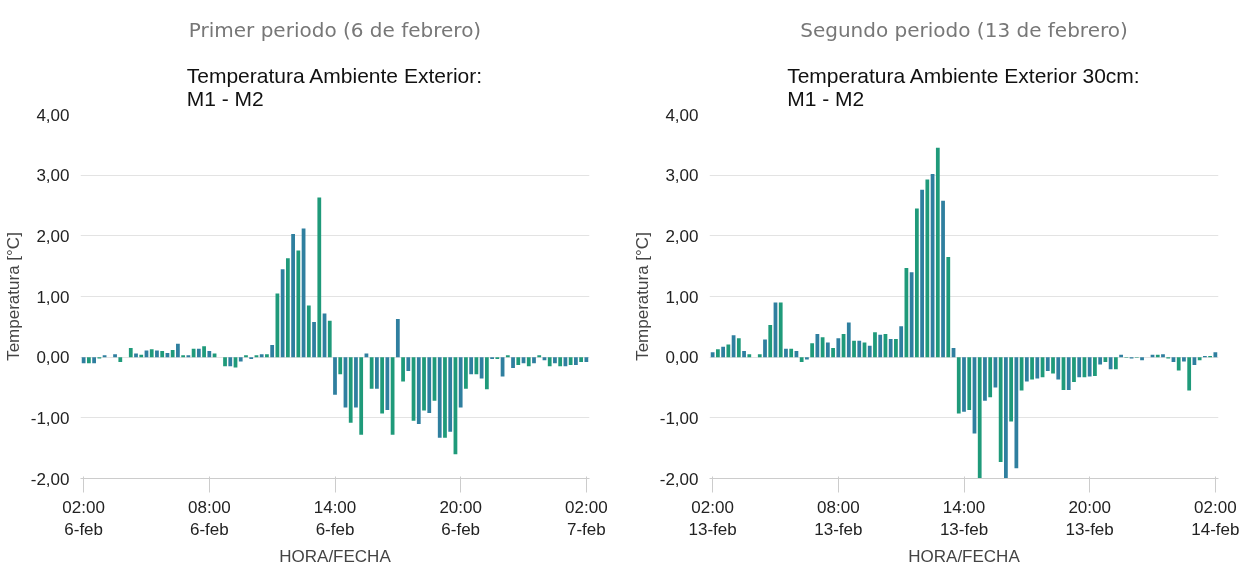 The image size is (1258, 569). I want to click on y-tick-label: -2,00, so click(679, 479).